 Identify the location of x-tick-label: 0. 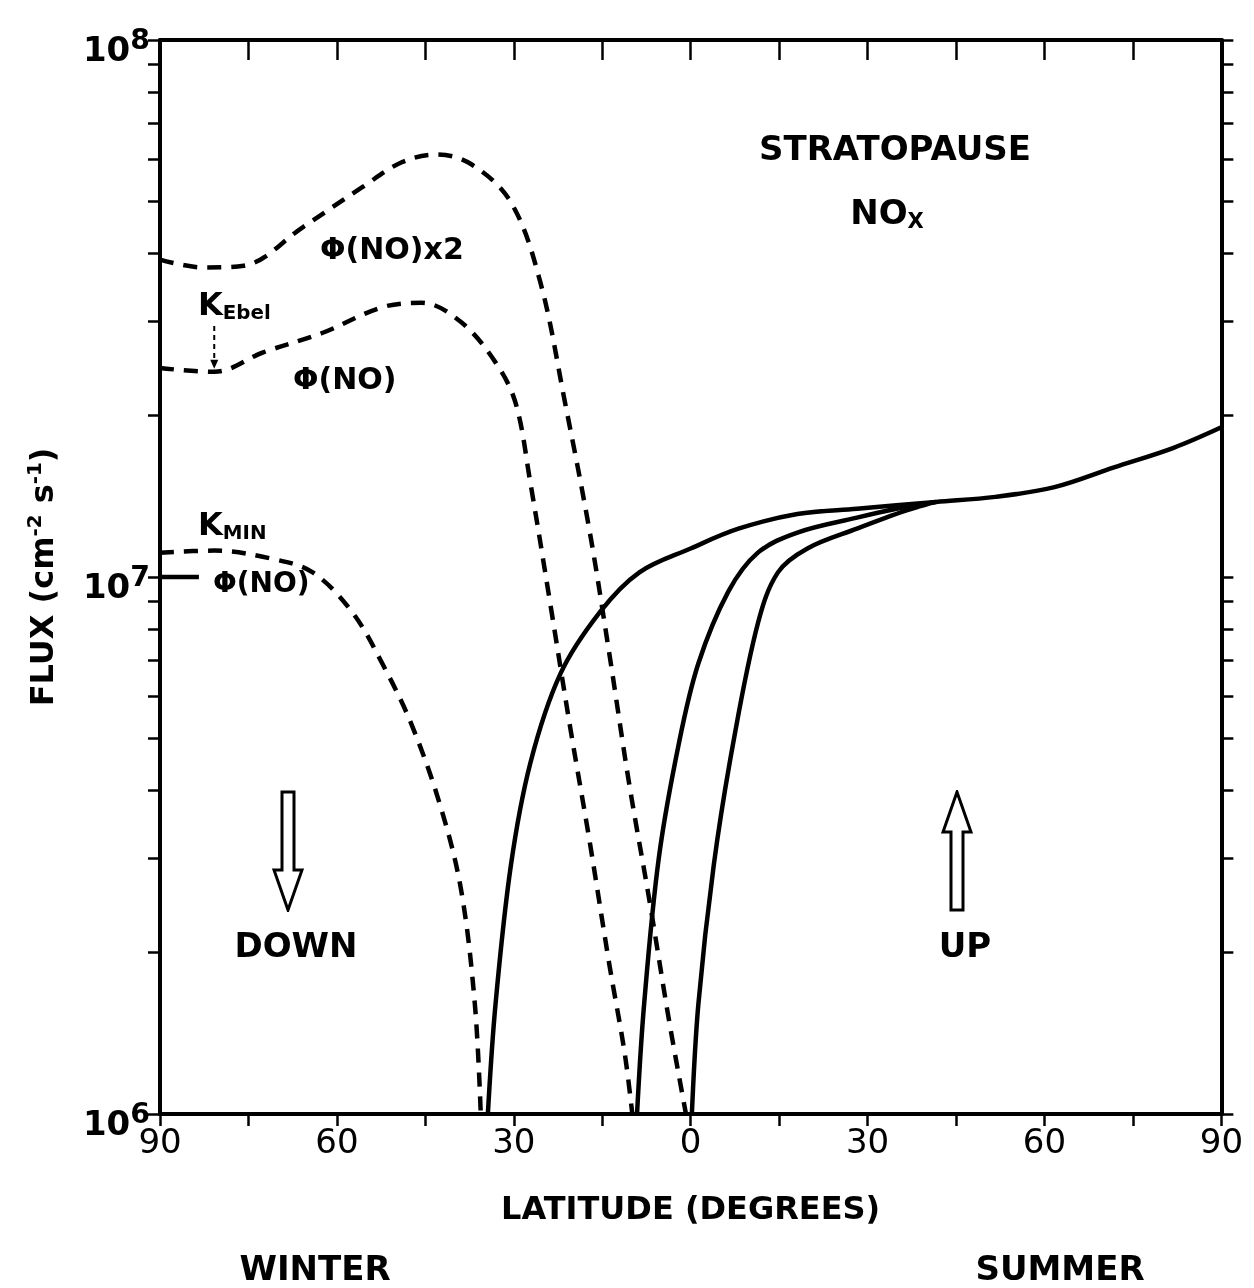
(690, 1141).